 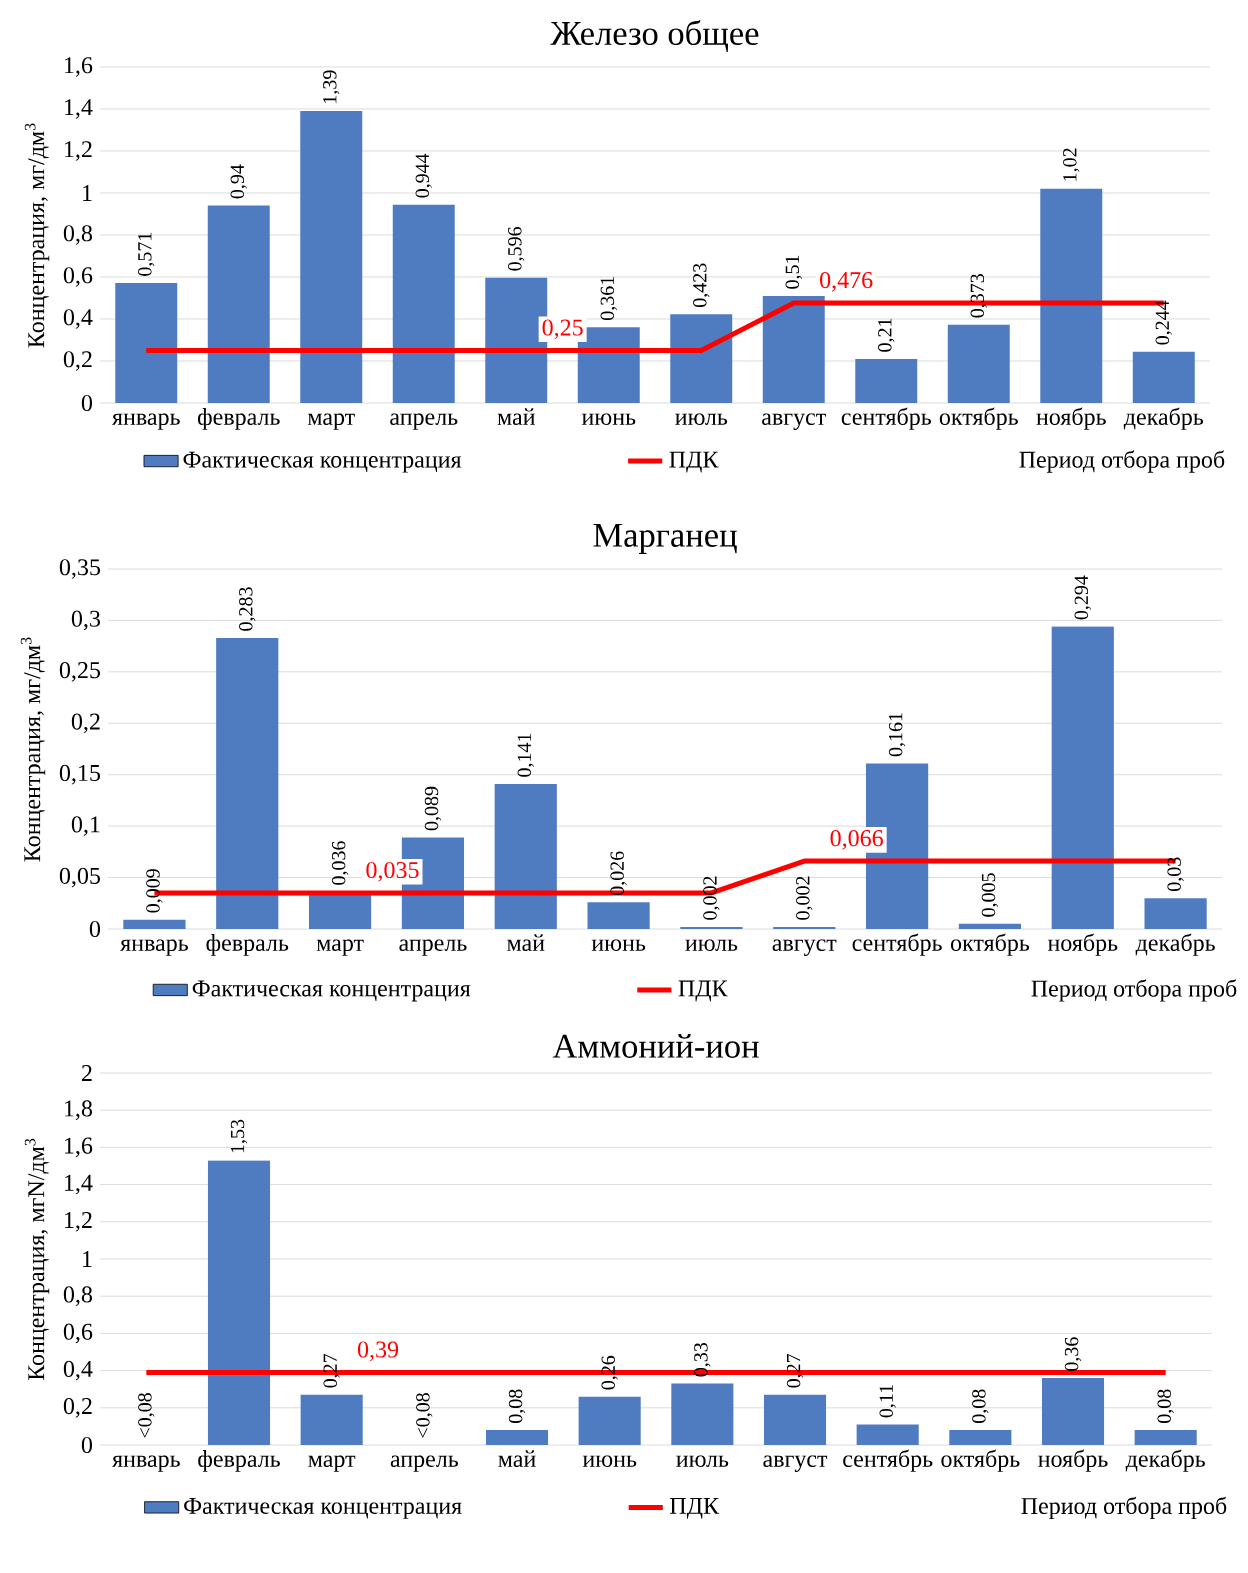 I want to click on x-tick-label: октябрь, so click(x=978, y=418).